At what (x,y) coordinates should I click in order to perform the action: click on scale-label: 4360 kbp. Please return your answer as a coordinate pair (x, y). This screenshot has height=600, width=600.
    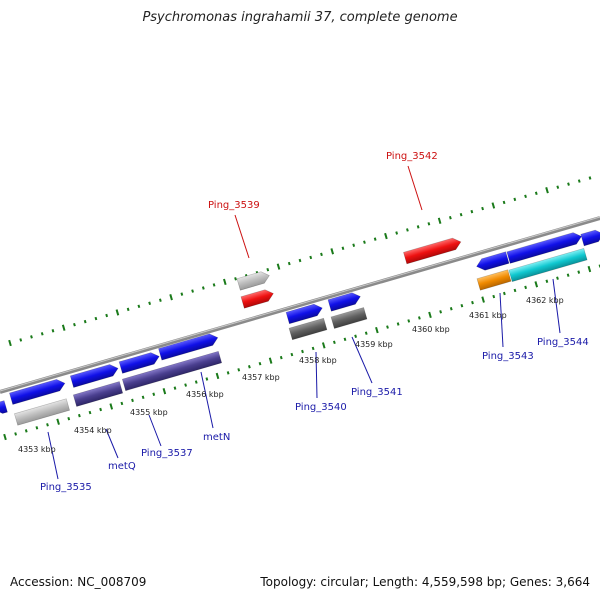
    Looking at the image, I should click on (431, 329).